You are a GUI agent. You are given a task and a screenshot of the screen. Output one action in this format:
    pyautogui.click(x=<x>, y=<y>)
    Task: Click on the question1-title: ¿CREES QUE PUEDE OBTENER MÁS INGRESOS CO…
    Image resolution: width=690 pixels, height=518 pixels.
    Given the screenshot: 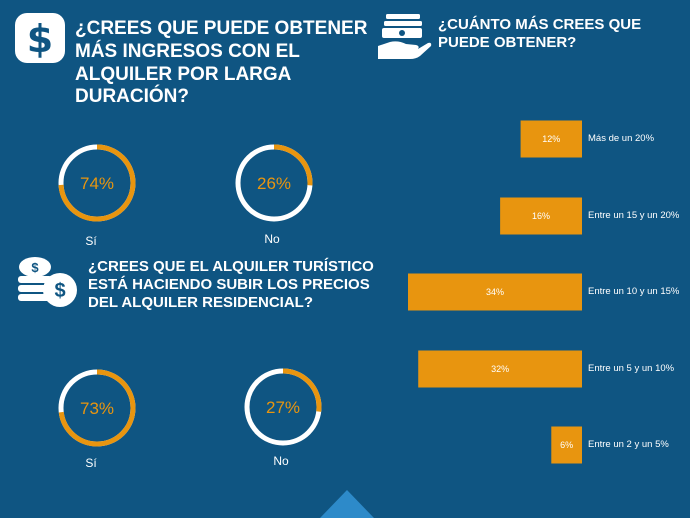 What is the action you would take?
    pyautogui.click(x=221, y=63)
    